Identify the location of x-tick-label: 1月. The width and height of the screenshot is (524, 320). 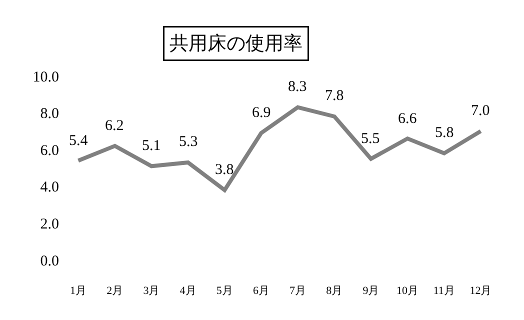
(78, 291).